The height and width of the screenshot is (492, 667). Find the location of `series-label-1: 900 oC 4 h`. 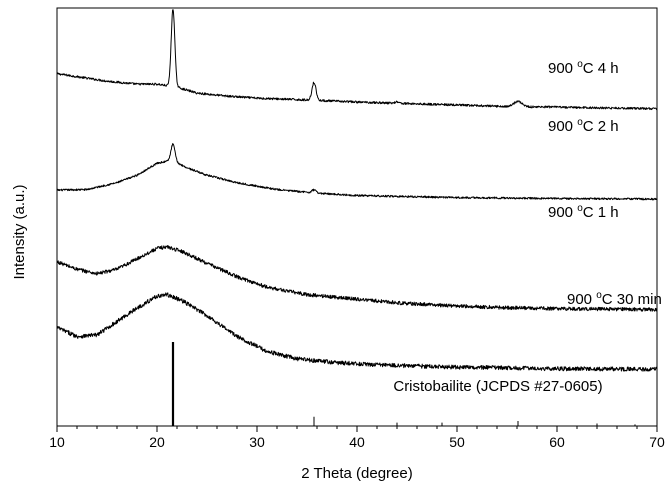

series-label-1: 900 oC 4 h is located at coordinates (583, 68).